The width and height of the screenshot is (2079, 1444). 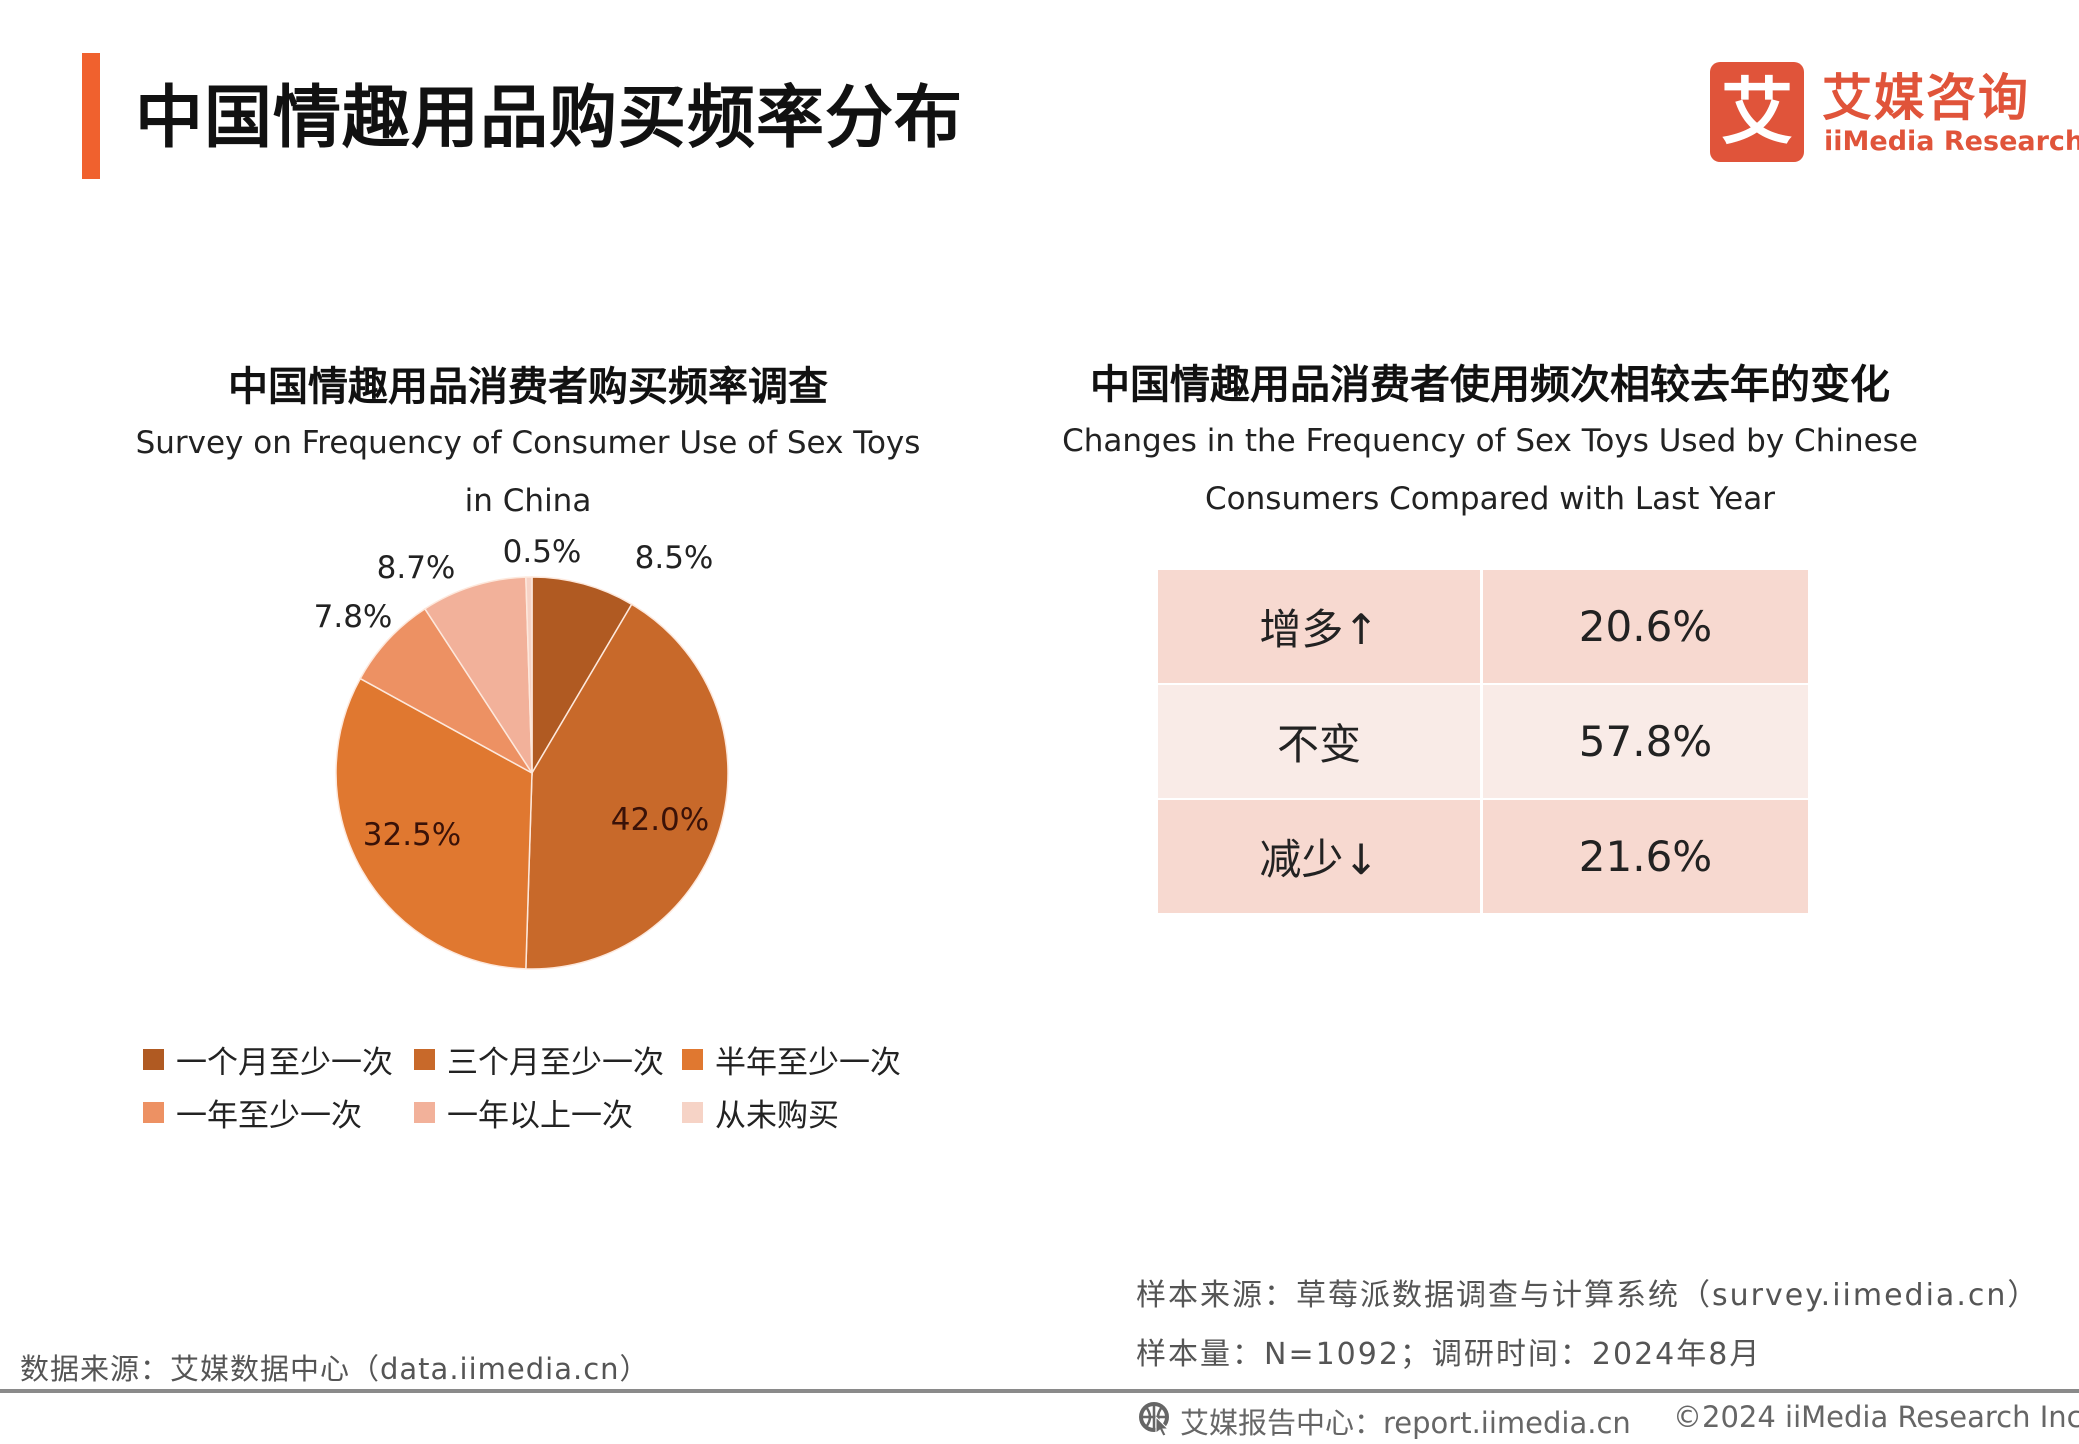 I want to click on legend-item: 半年至少一次, so click(x=791, y=1059).